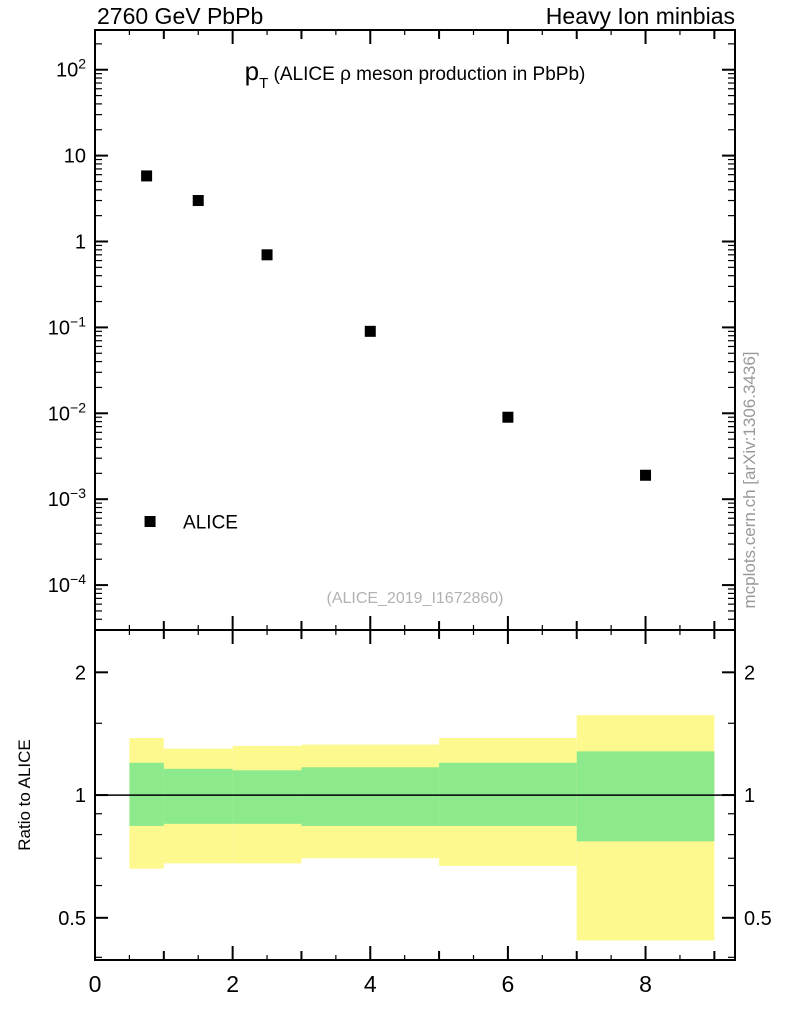 The height and width of the screenshot is (1024, 786). I want to click on analysis-annotation: (ALICE_2019_I1672860), so click(414, 598).